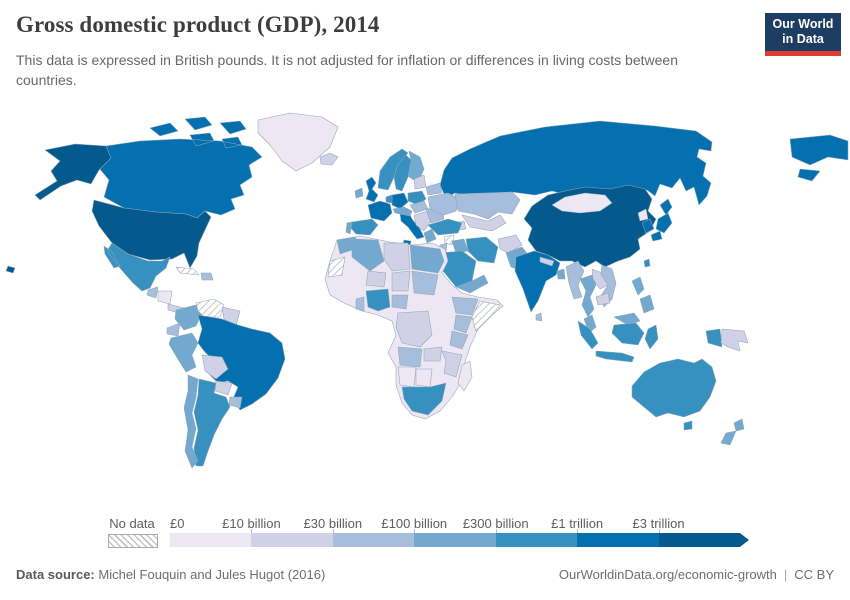  I want to click on region-ireland: Ireland, so click(359, 193).